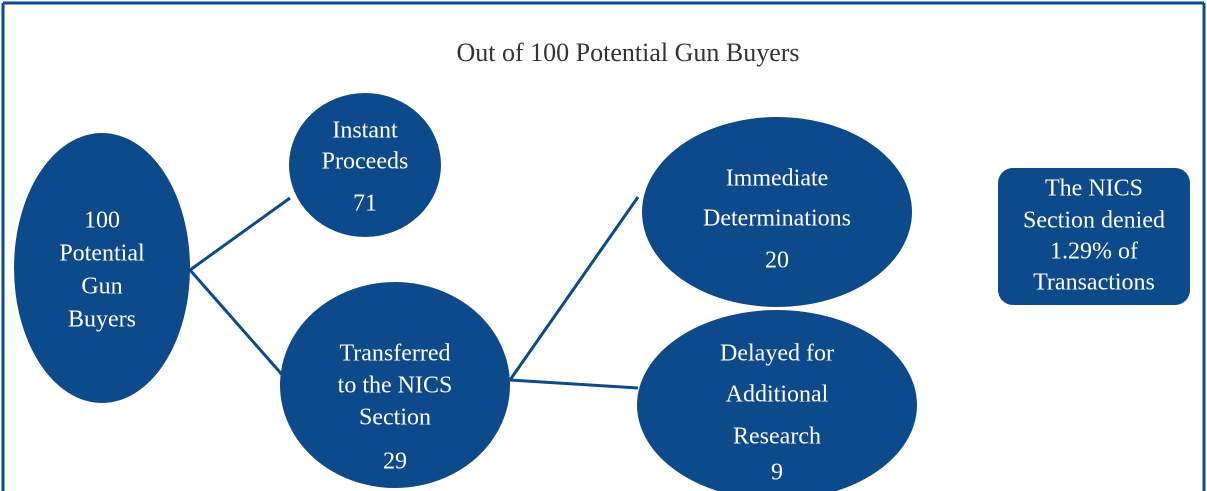 This screenshot has height=491, width=1207. I want to click on note-box, so click(1094, 236).